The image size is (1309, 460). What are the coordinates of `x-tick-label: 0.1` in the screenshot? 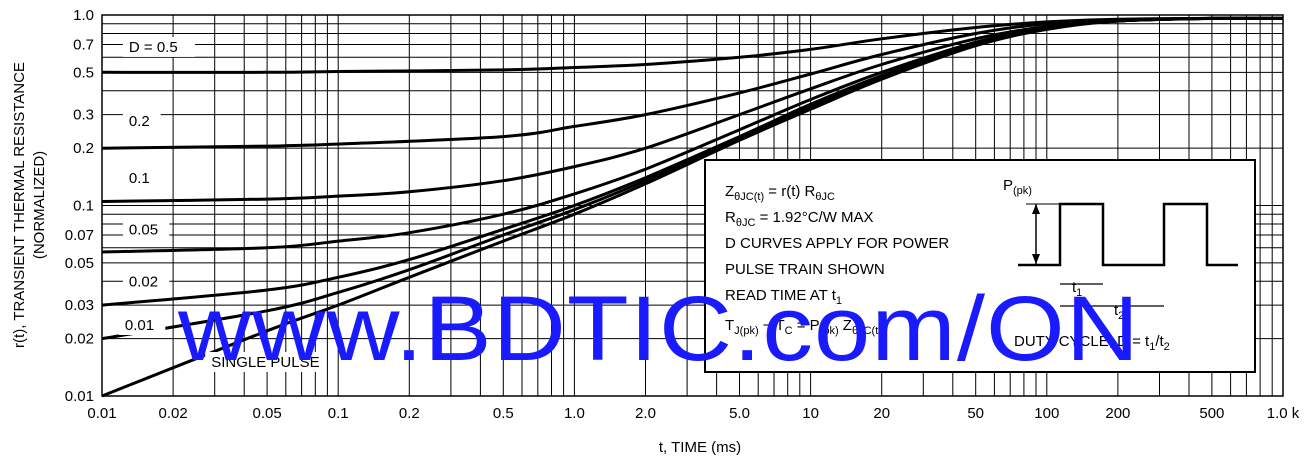 It's located at (338, 413).